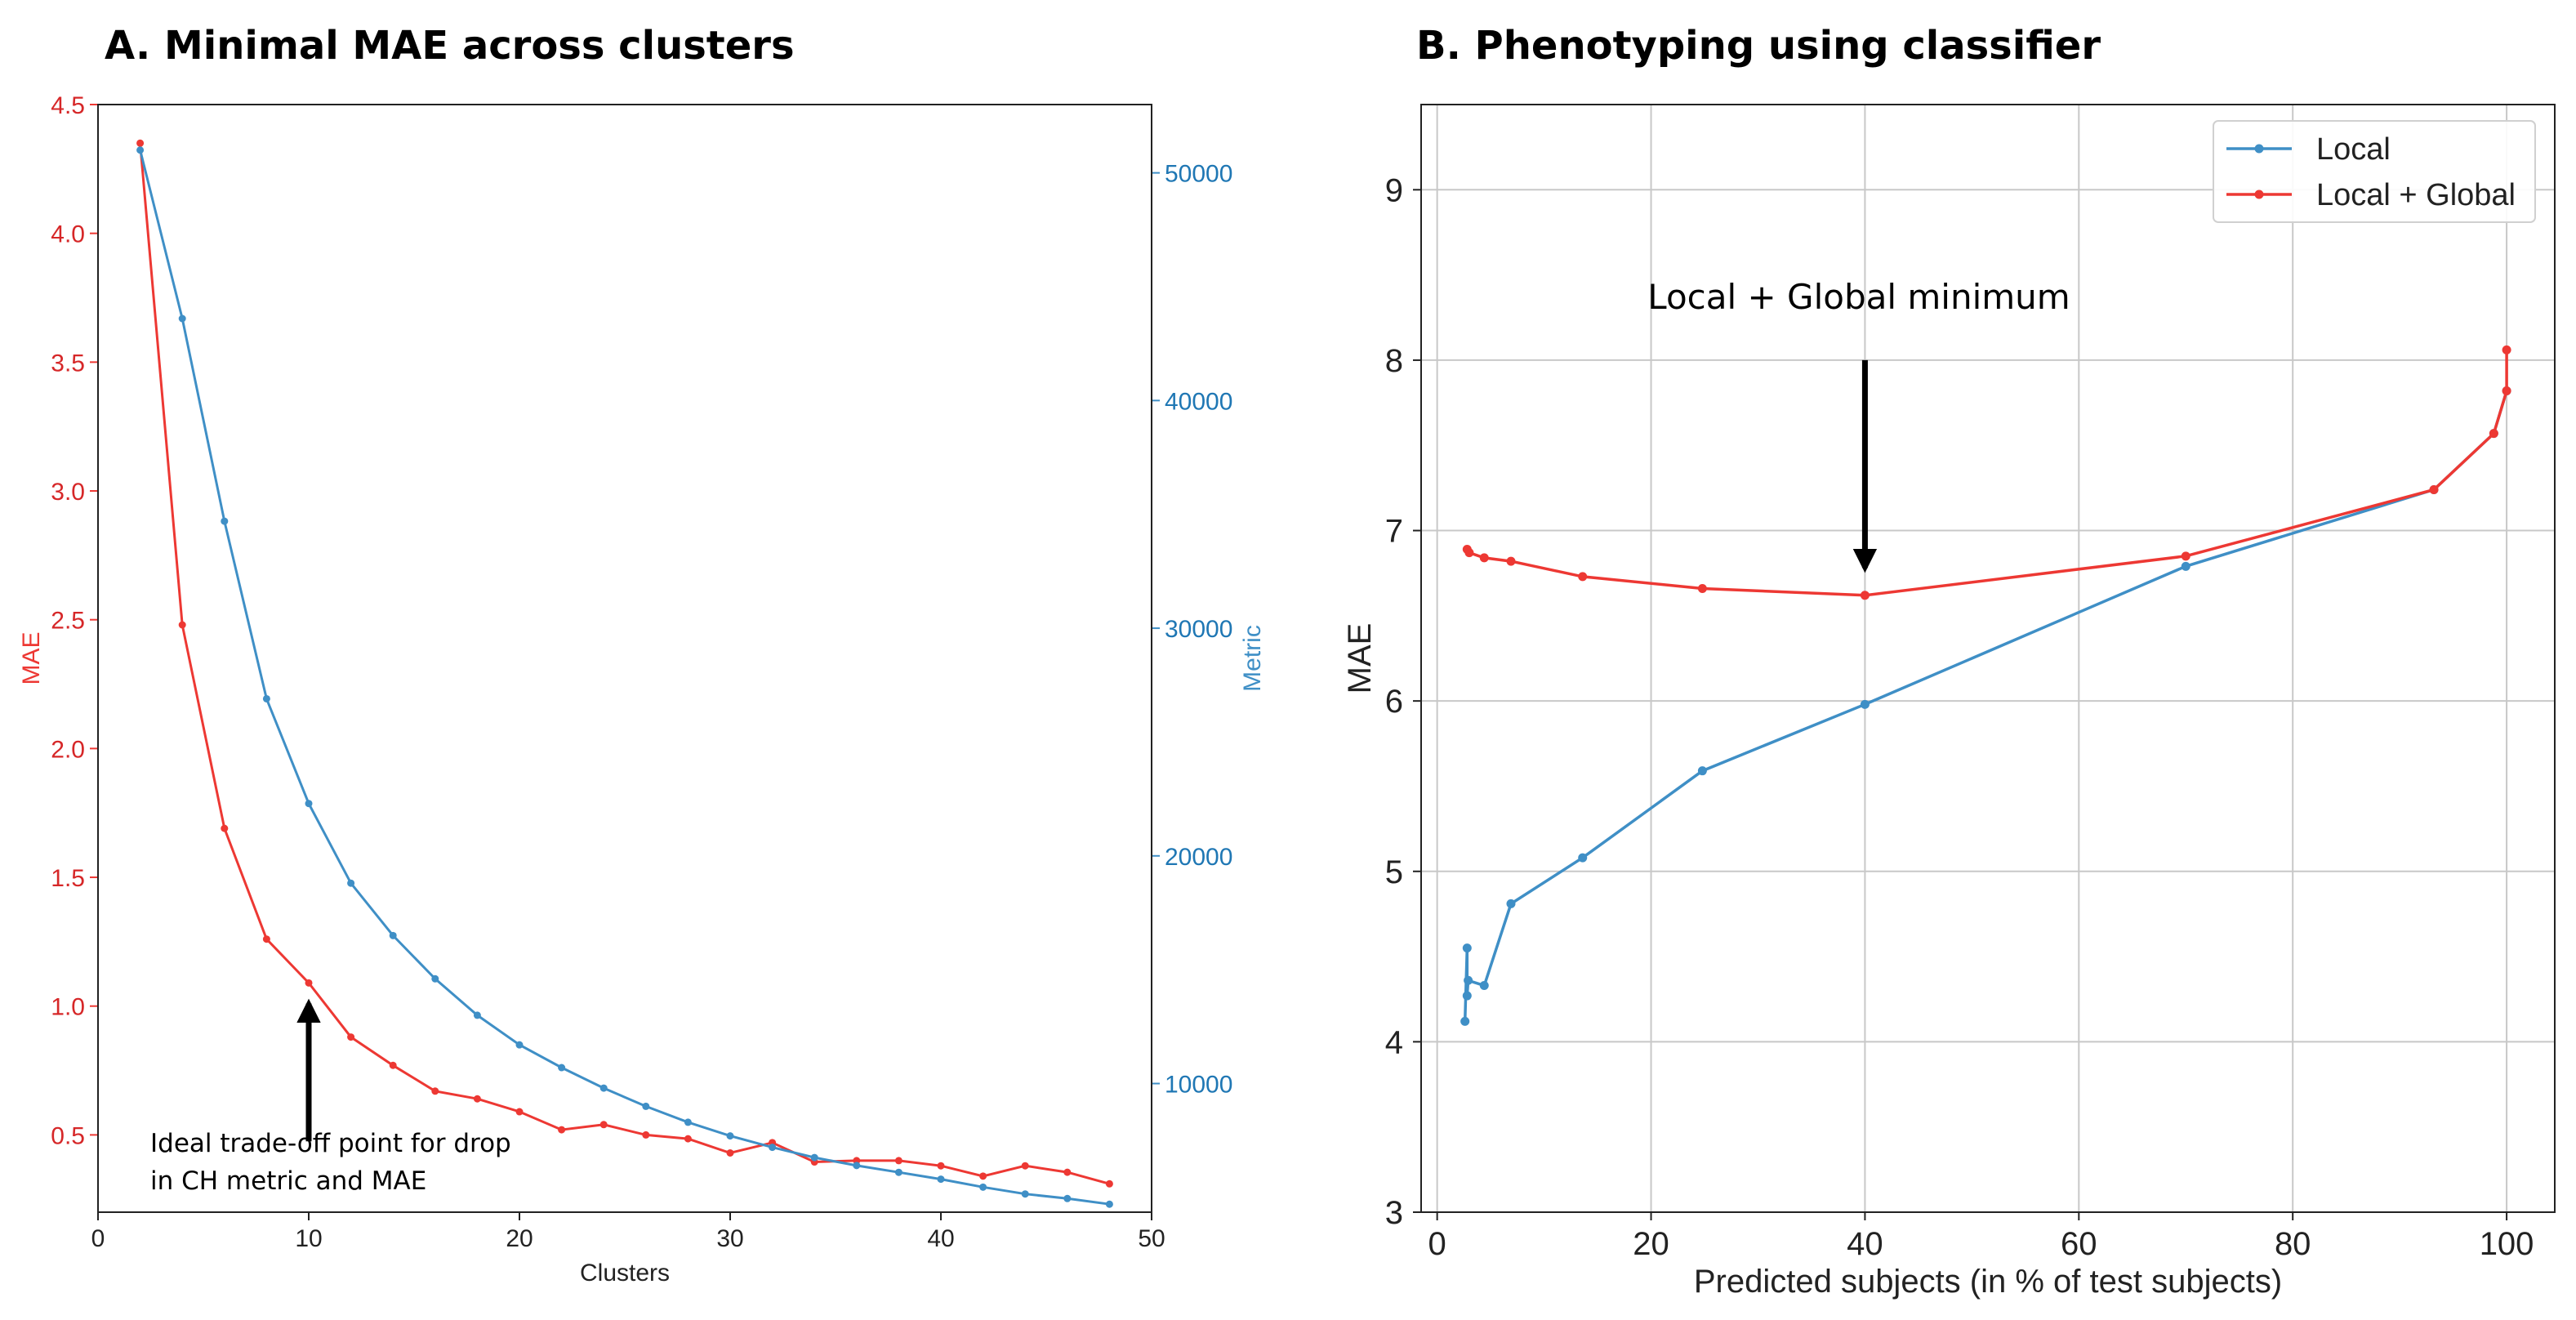 The image size is (2576, 1320). What do you see at coordinates (68, 492) in the screenshot?
I see `y-tick-label: 3.0` at bounding box center [68, 492].